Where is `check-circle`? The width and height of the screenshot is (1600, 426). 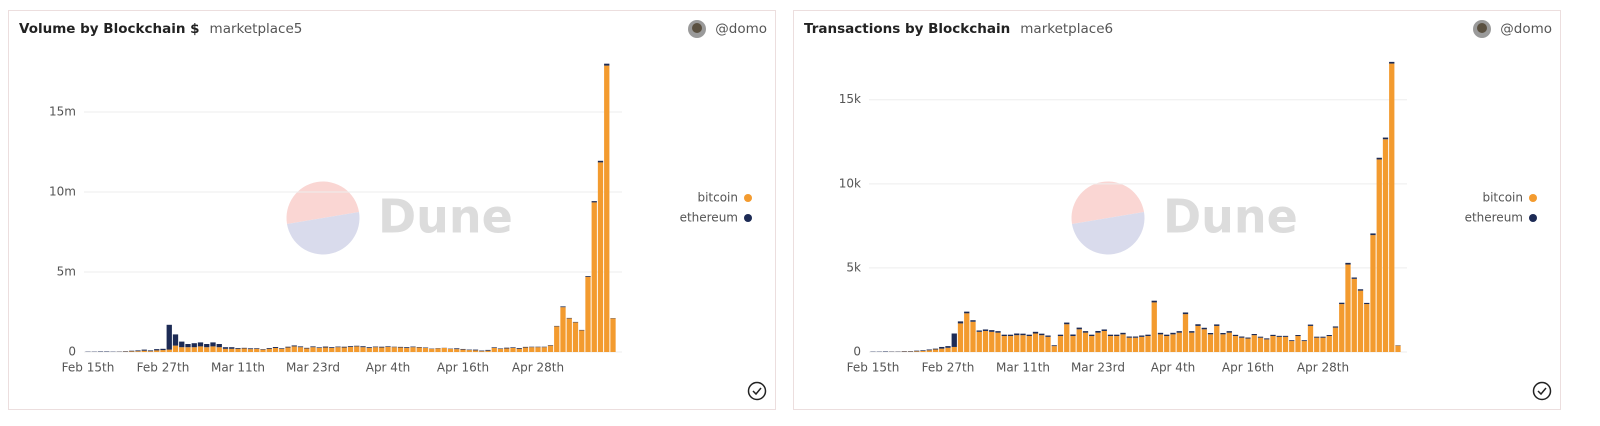
check-circle is located at coordinates (757, 391).